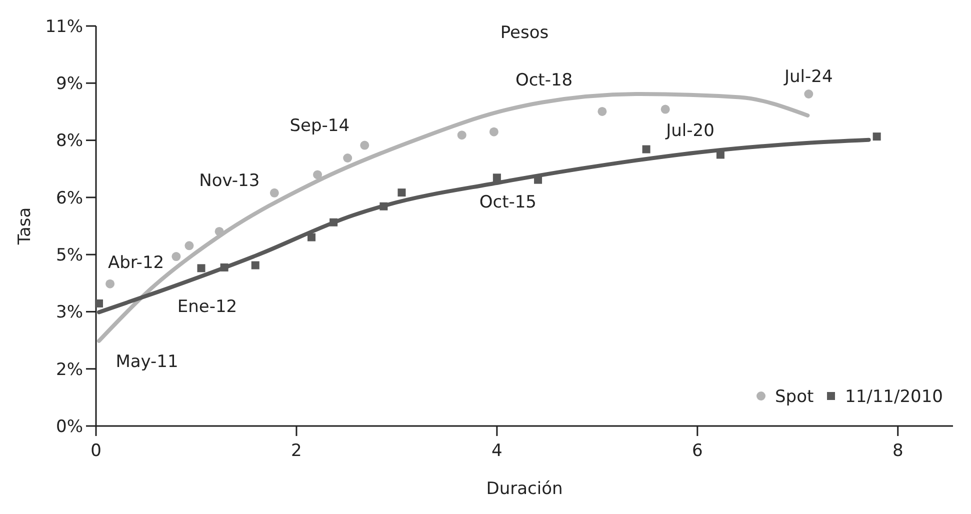 This screenshot has height=514, width=971. Describe the element at coordinates (894, 396) in the screenshot. I see `legend-label: 11/11/2010` at that location.